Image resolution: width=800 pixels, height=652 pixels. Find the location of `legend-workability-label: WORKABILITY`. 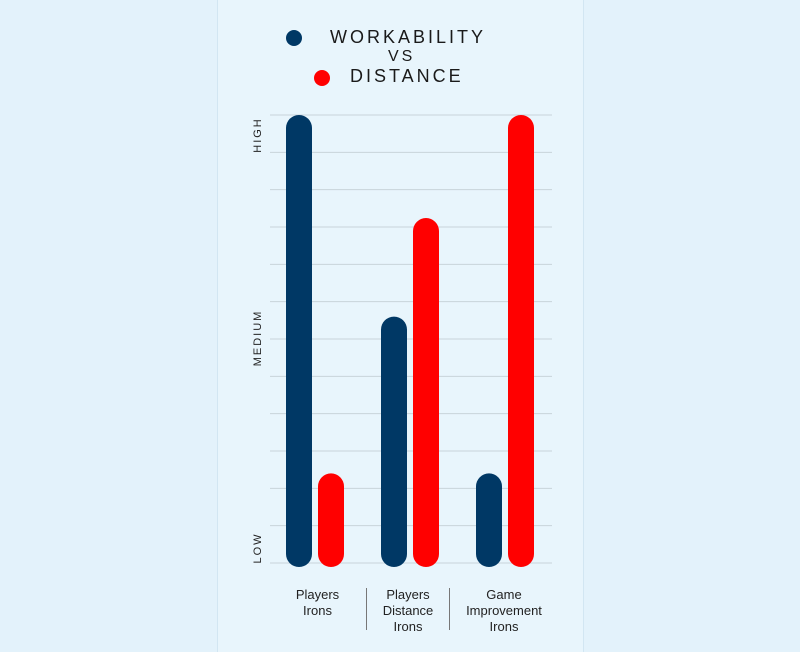

legend-workability-label: WORKABILITY is located at coordinates (408, 37).